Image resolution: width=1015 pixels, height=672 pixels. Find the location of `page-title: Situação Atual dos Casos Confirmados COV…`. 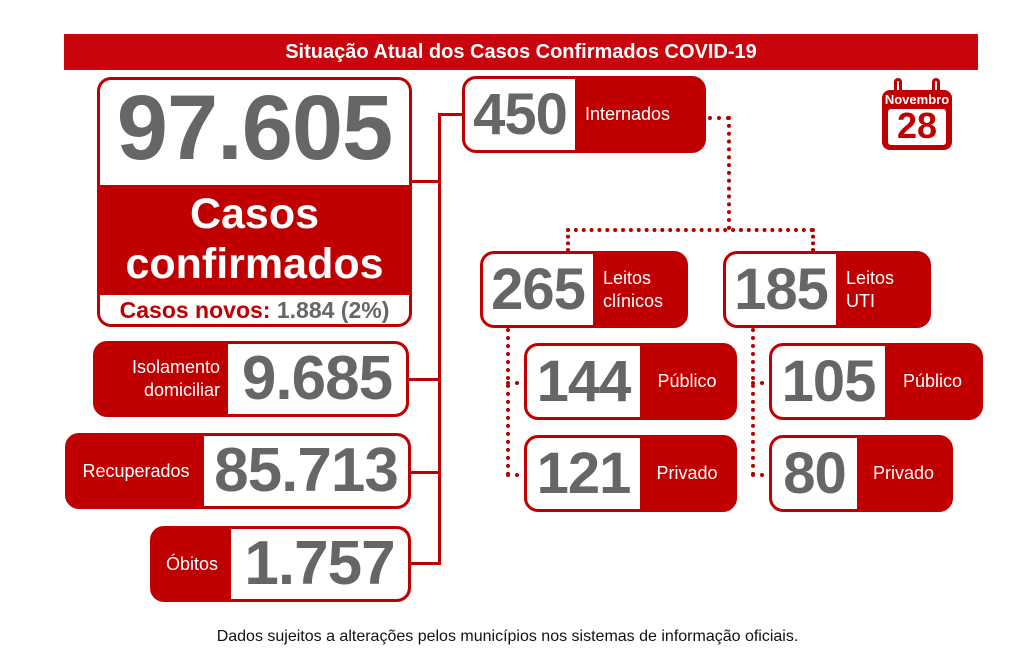

page-title: Situação Atual dos Casos Confirmados COV… is located at coordinates (521, 52).